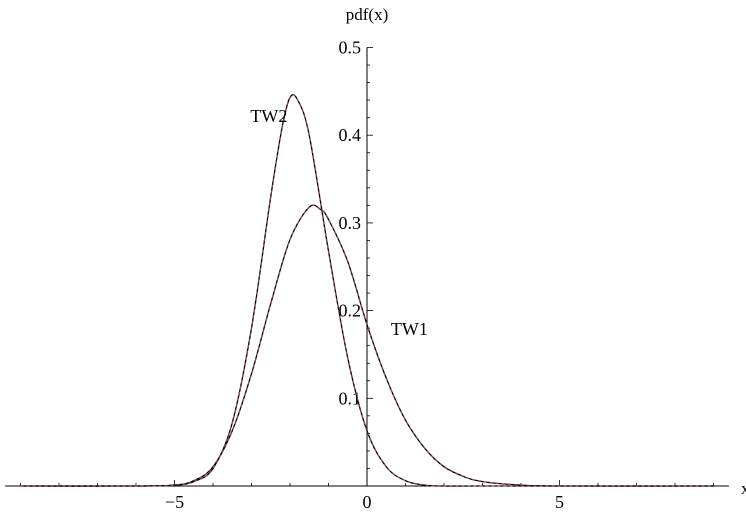  Describe the element at coordinates (743, 488) in the screenshot. I see `x-axis-label: x` at that location.